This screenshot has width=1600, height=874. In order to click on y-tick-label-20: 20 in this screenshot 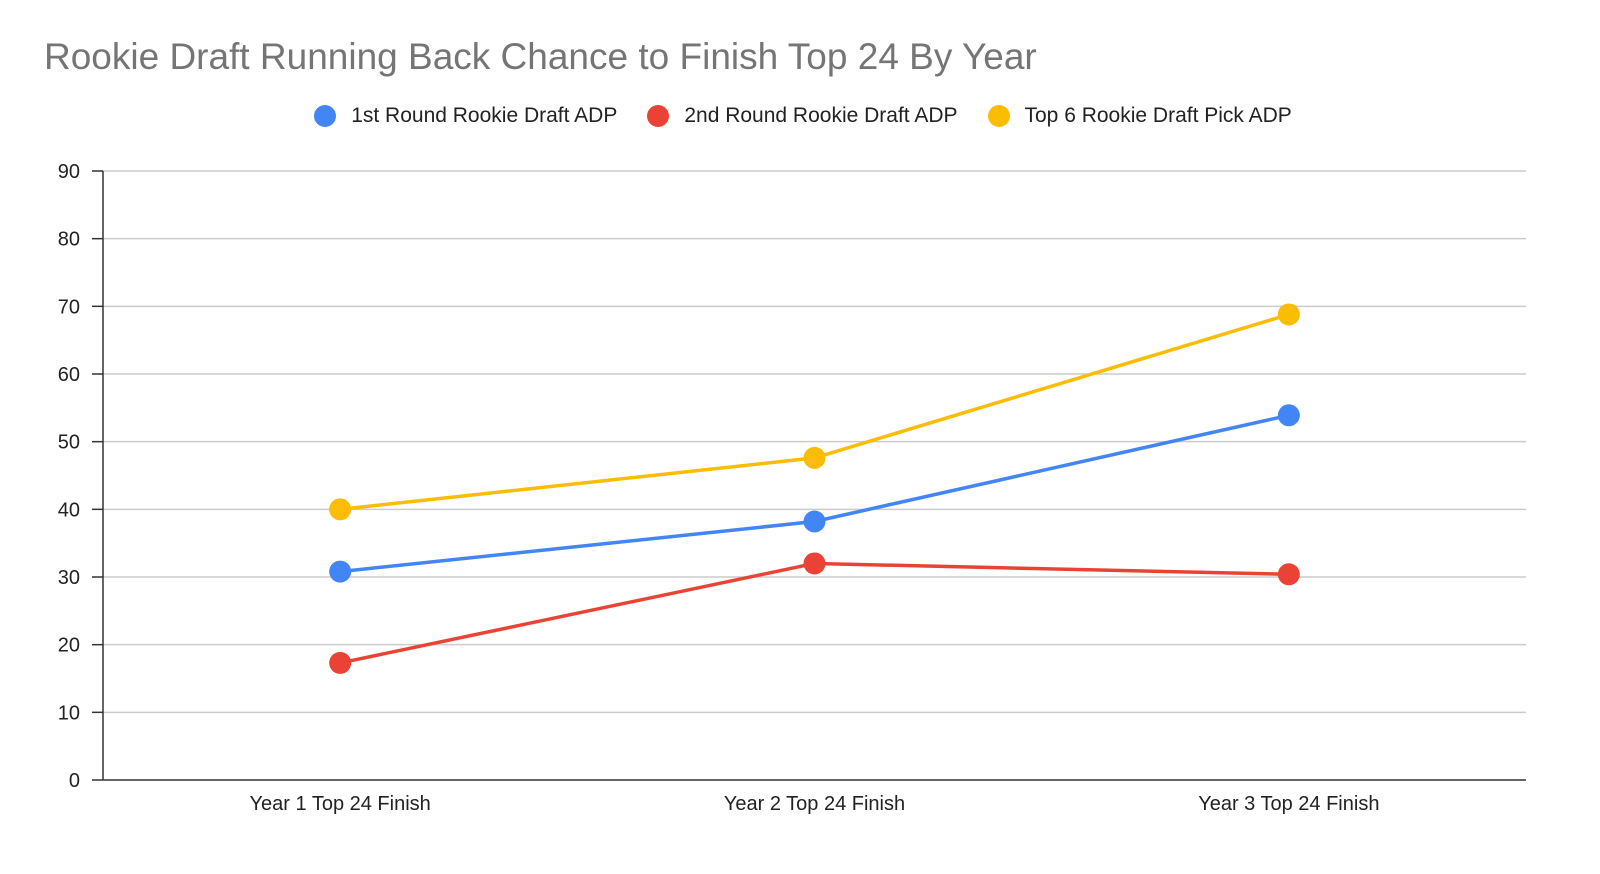, I will do `click(69, 646)`.